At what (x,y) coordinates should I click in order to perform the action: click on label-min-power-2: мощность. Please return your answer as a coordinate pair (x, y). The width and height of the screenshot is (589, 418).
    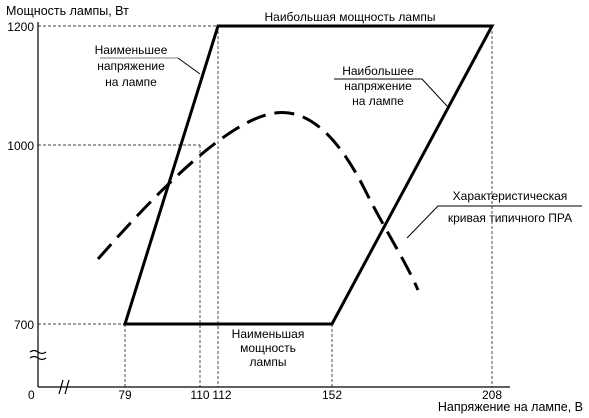
    Looking at the image, I should click on (268, 348).